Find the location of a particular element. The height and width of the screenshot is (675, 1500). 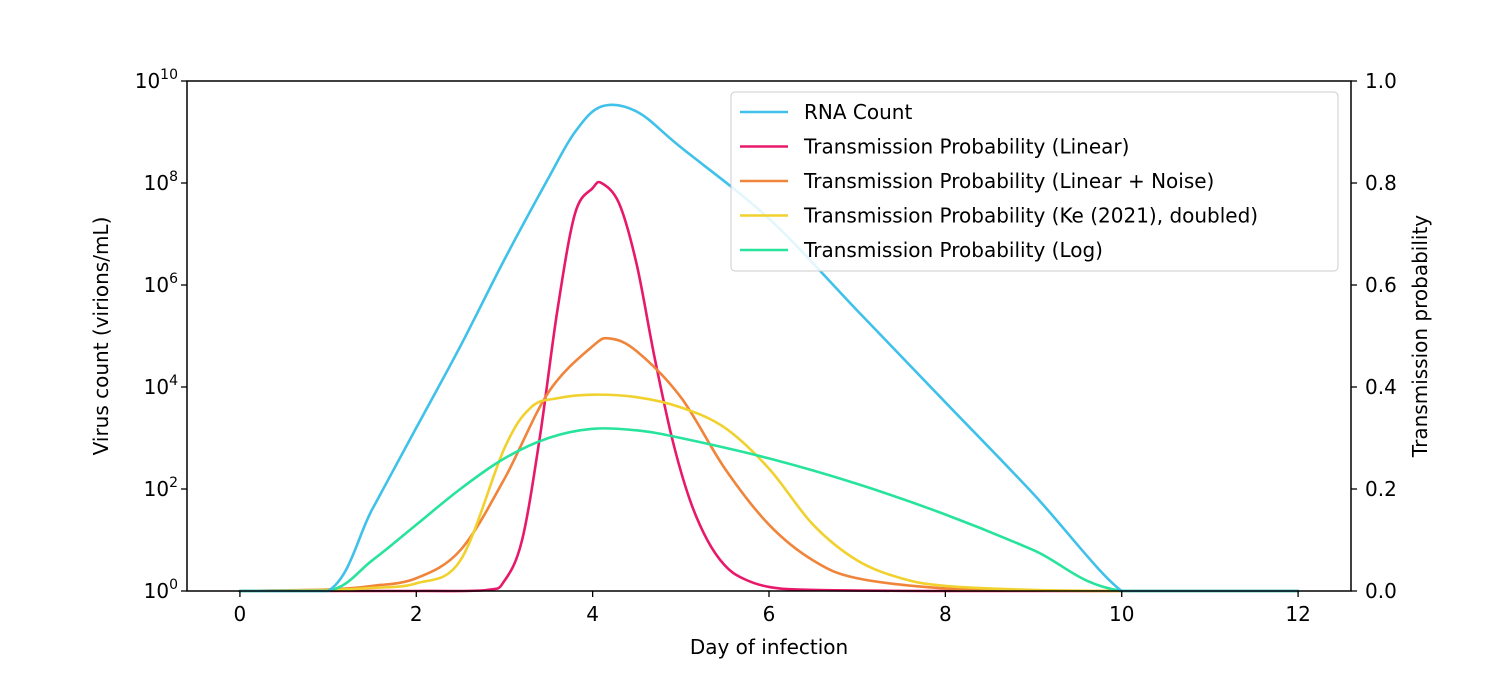

legend-label: Transmission Probability (Log) is located at coordinates (953, 250).